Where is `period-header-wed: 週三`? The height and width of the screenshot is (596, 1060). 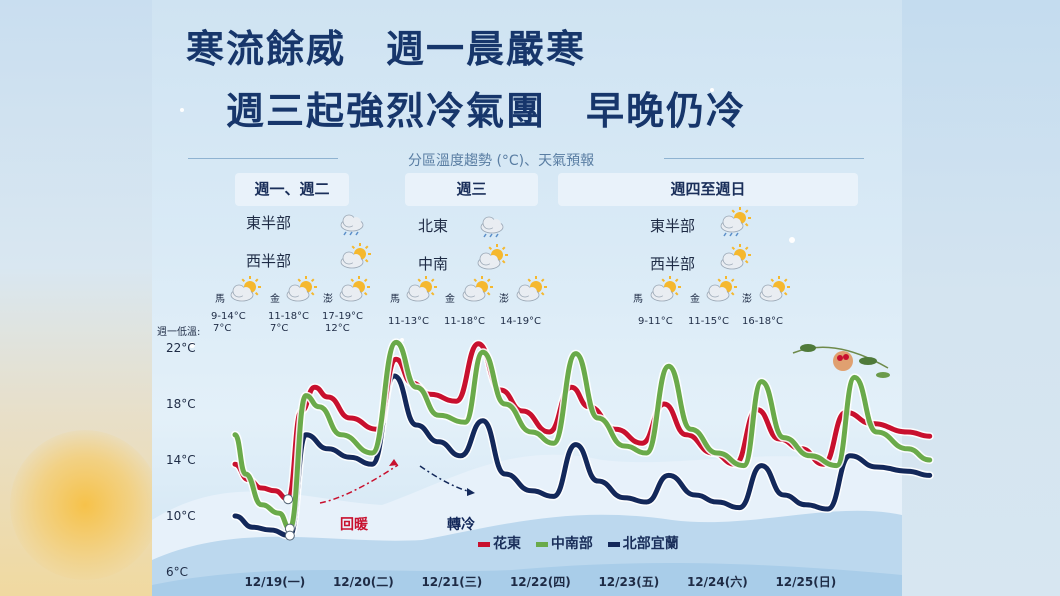 period-header-wed: 週三 is located at coordinates (471, 189).